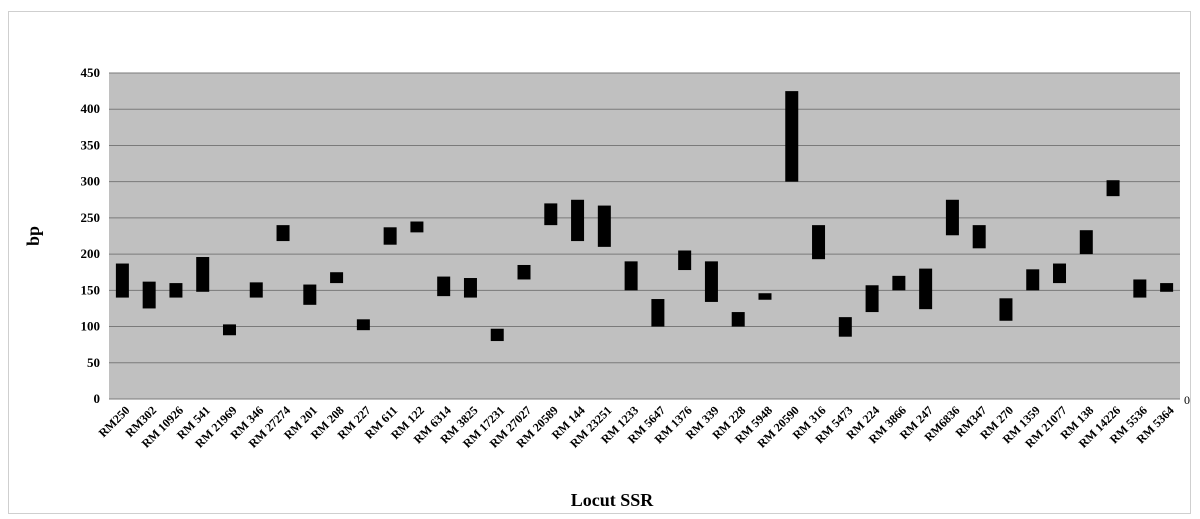  What do you see at coordinates (91, 326) in the screenshot?
I see `y-tick-label: 100` at bounding box center [91, 326].